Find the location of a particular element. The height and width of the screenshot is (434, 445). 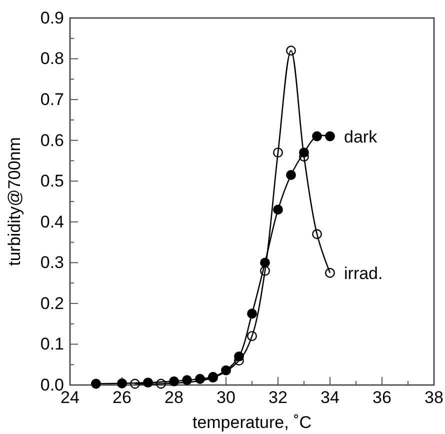

series-label: irrad. is located at coordinates (363, 273).